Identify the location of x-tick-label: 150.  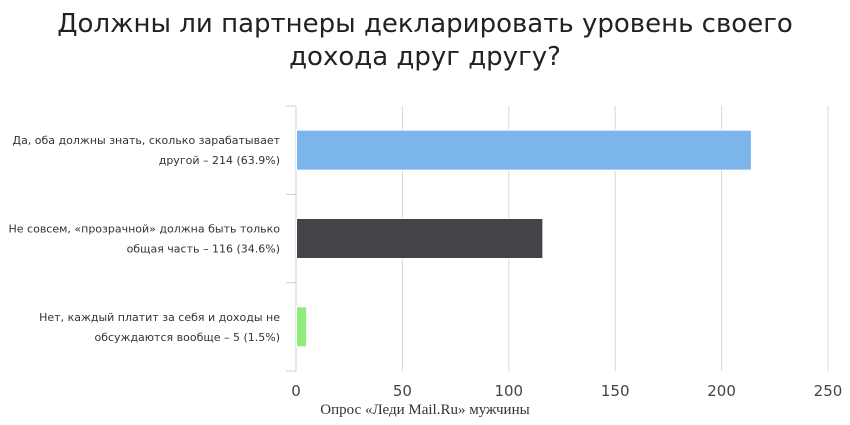
(615, 391).